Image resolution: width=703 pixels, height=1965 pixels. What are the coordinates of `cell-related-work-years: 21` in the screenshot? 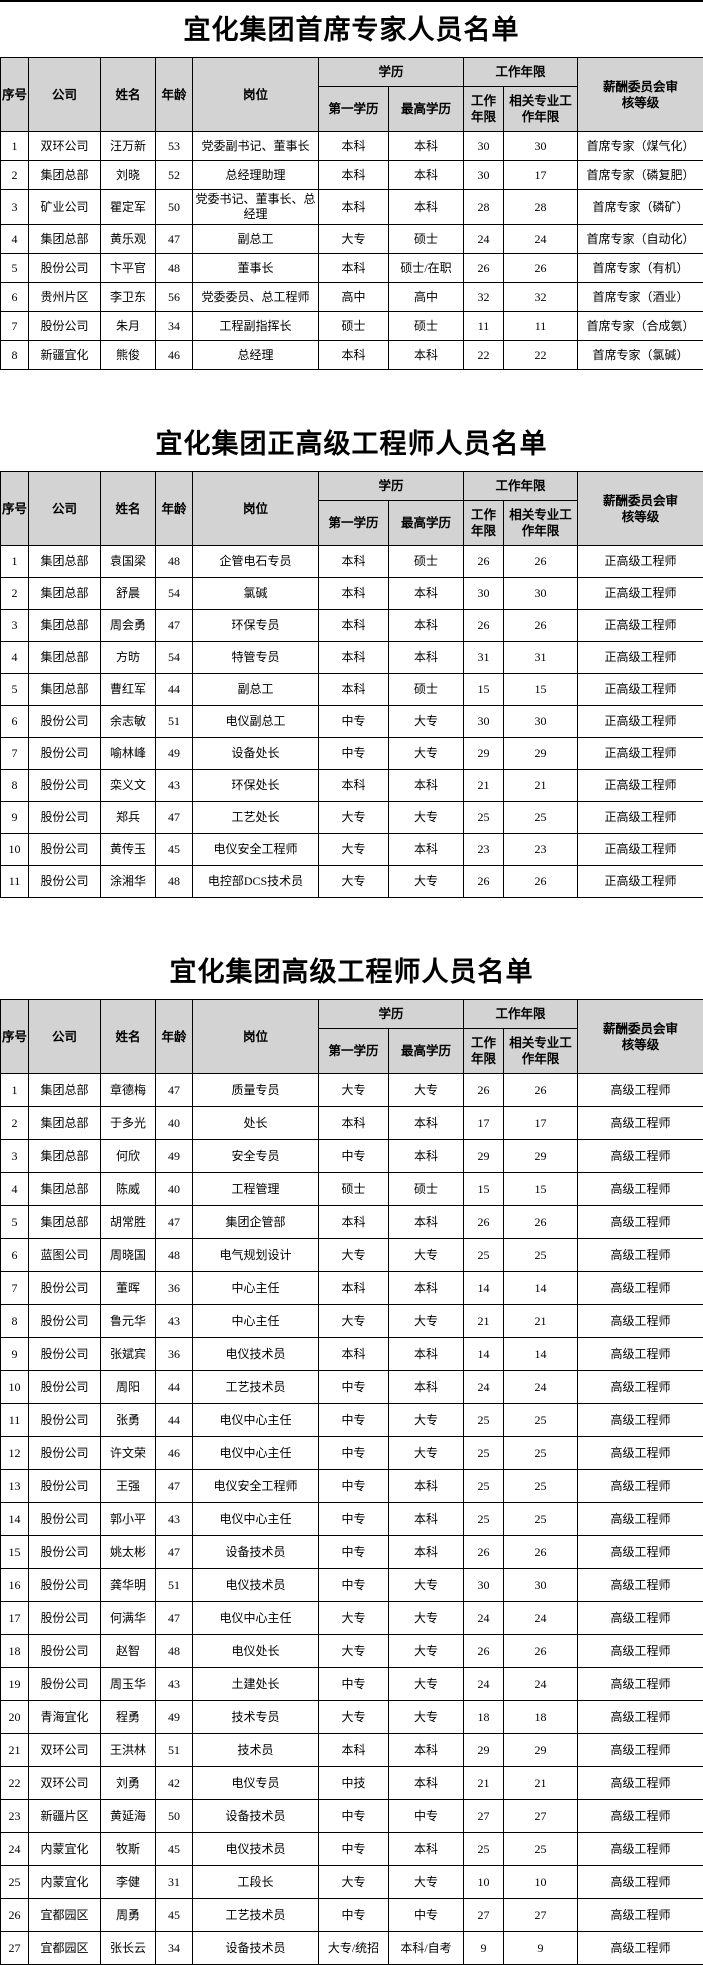 It's located at (541, 1783).